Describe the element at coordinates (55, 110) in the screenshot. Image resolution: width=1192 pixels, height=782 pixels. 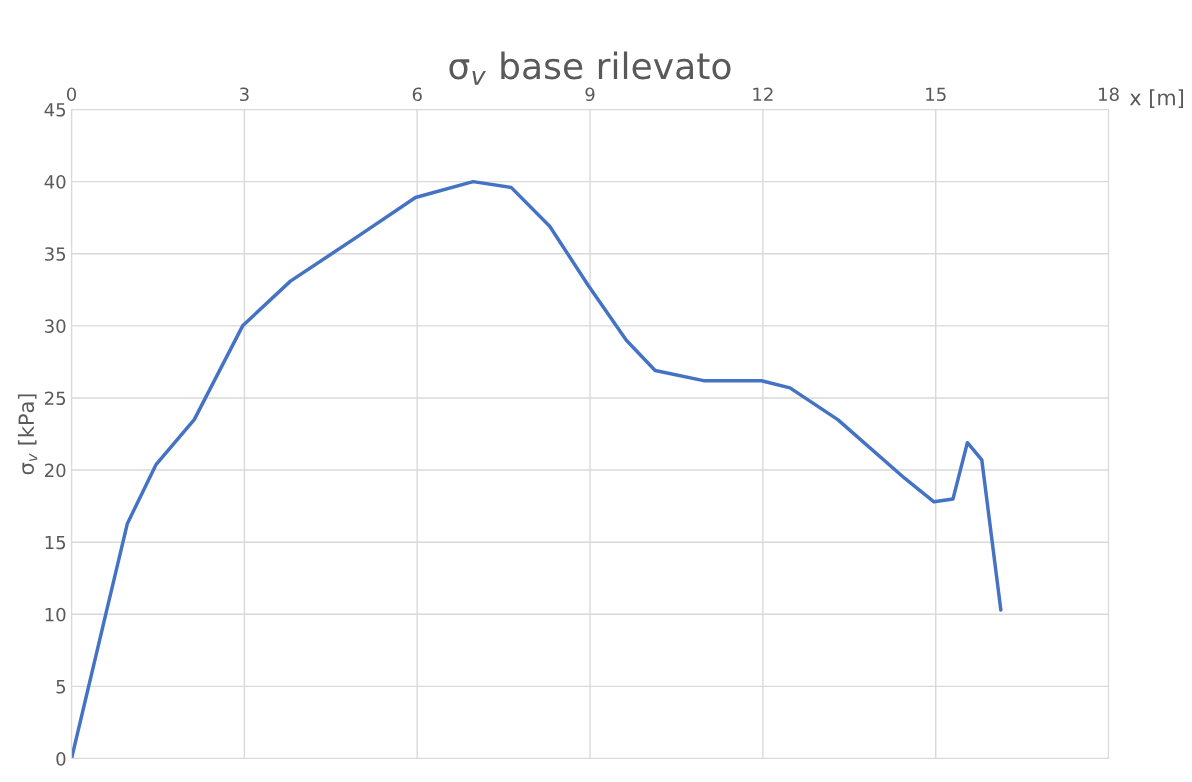
I see `y-tick-label: 45` at that location.